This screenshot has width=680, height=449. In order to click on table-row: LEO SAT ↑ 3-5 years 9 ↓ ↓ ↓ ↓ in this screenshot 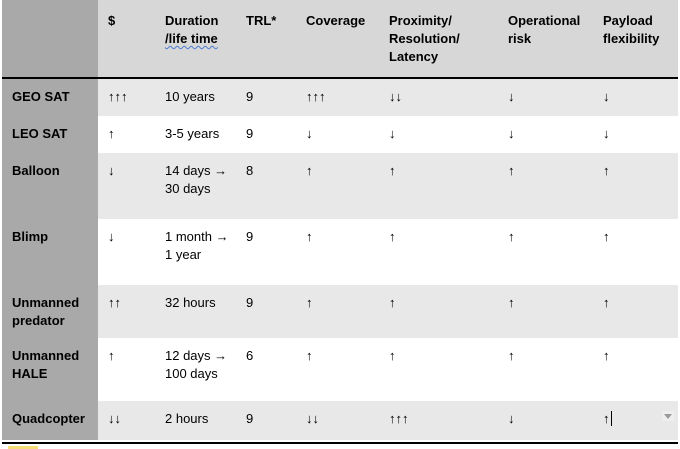, I will do `click(340, 134)`.